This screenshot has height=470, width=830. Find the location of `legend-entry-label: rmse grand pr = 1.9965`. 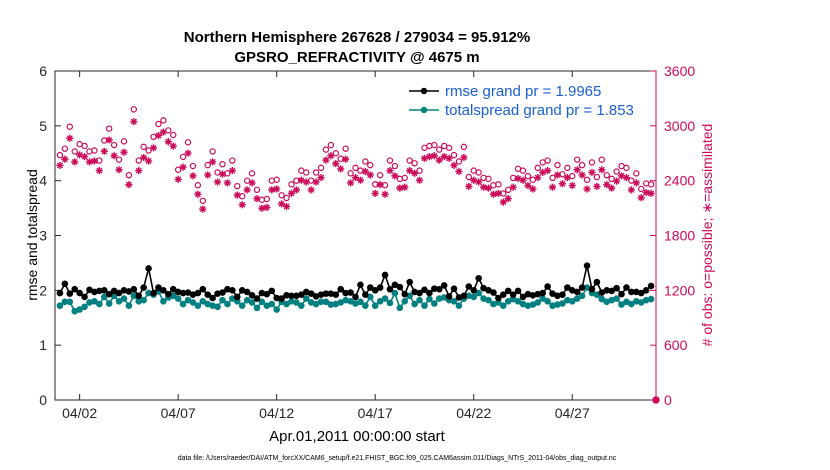

legend-entry-label: rmse grand pr = 1.9965 is located at coordinates (523, 91).